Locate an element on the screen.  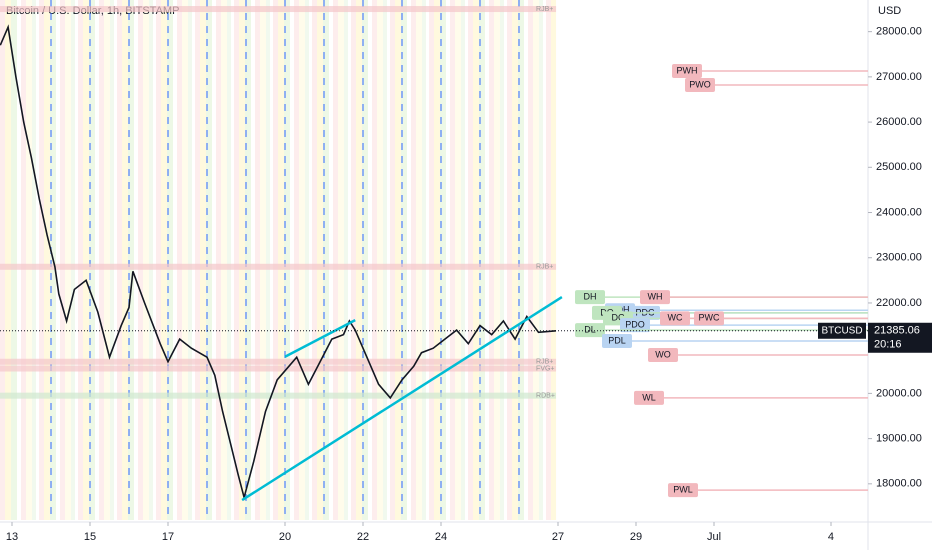
level-label: DC is located at coordinates (618, 318).